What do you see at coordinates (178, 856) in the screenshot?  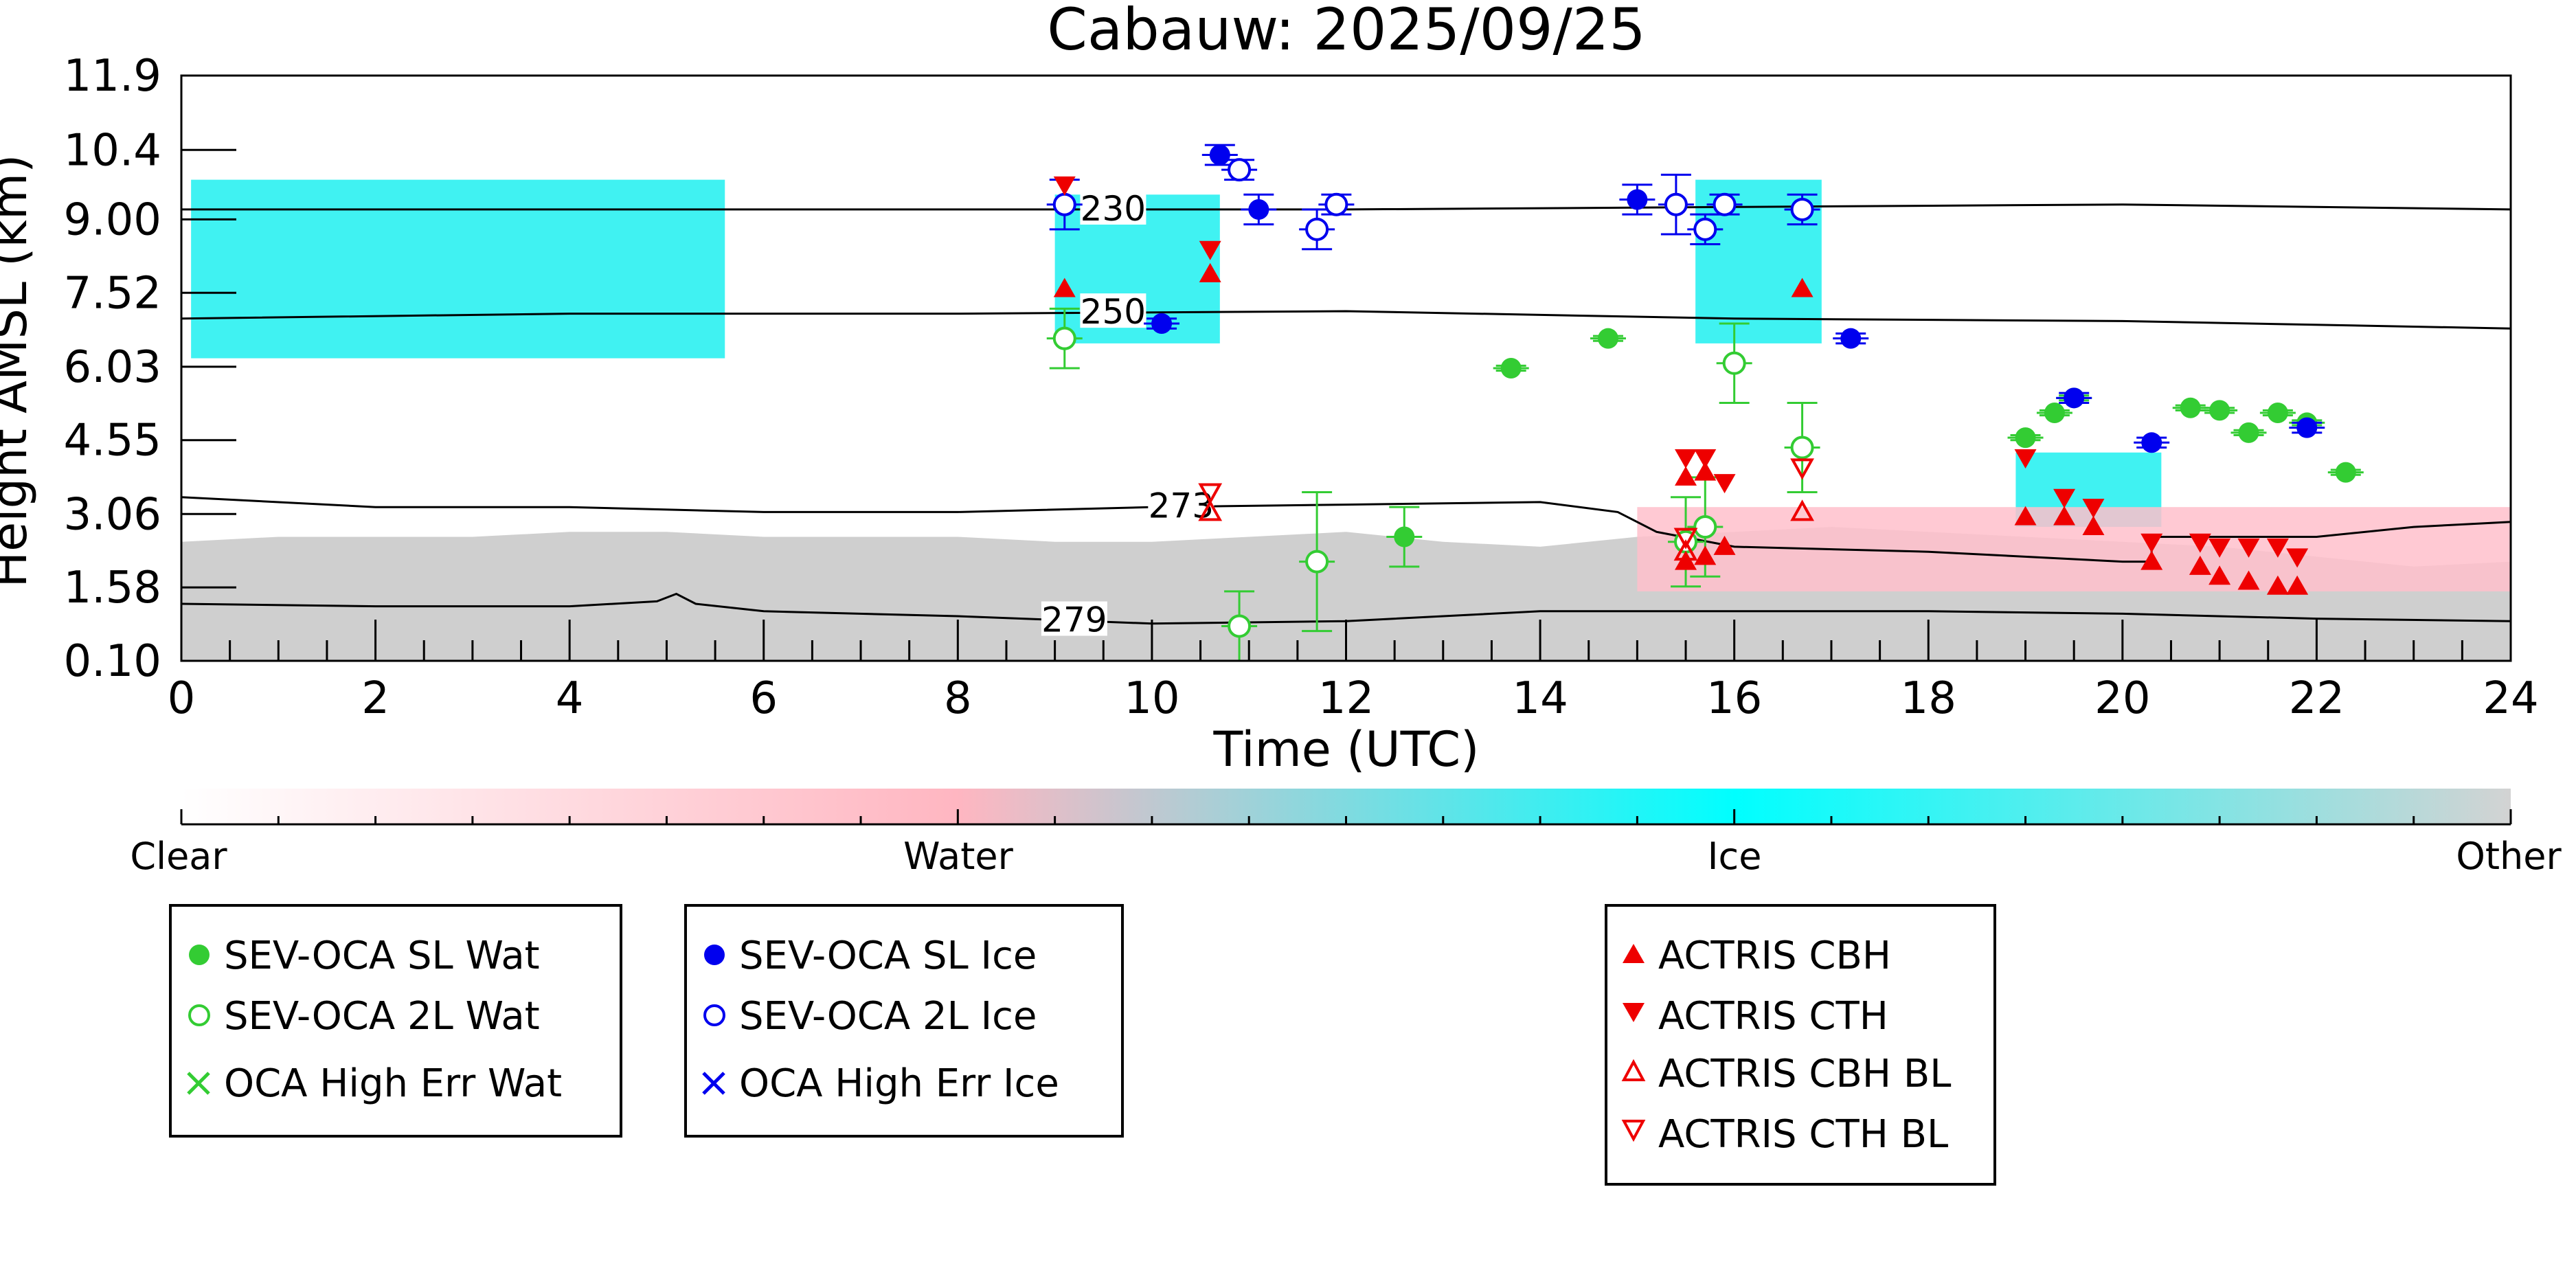 I see `colorbar-label-clear: Clear` at bounding box center [178, 856].